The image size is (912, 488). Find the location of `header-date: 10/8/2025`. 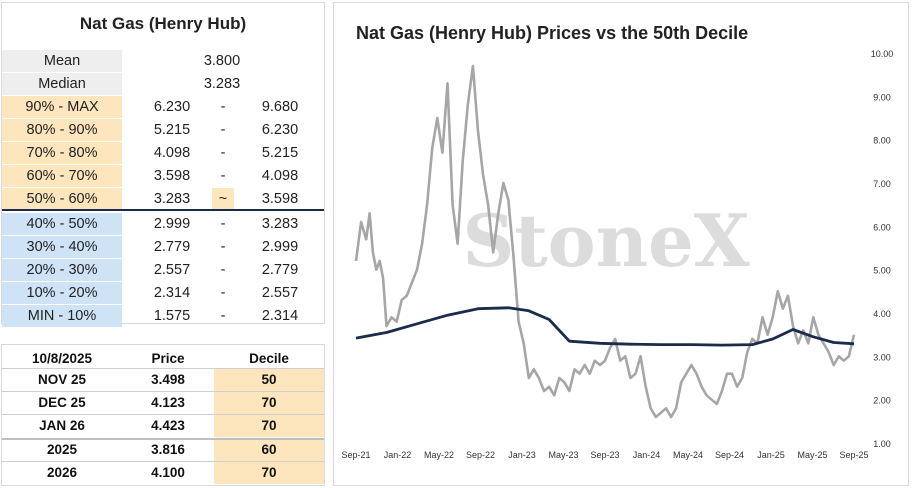

header-date: 10/8/2025 is located at coordinates (62, 358).